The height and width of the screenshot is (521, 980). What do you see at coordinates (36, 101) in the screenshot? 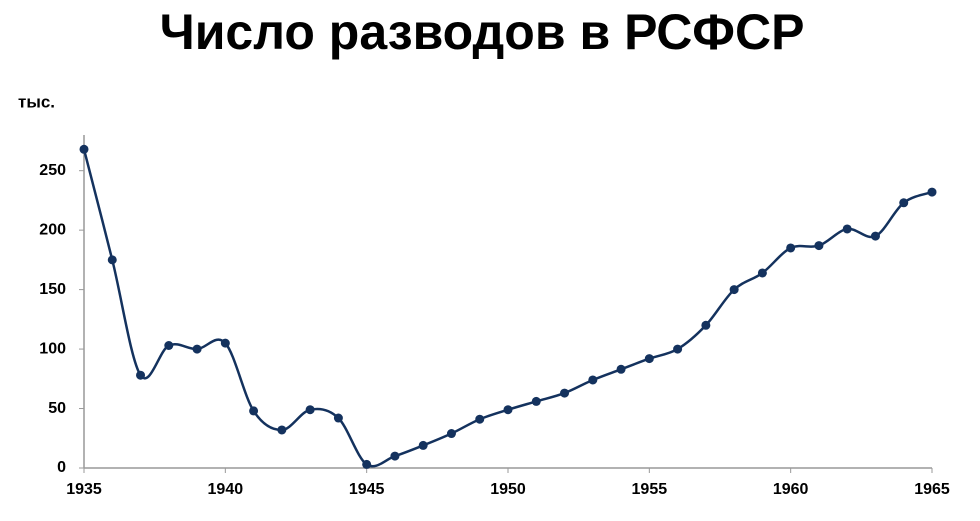
I see `y-axis-label: тыс.` at bounding box center [36, 101].